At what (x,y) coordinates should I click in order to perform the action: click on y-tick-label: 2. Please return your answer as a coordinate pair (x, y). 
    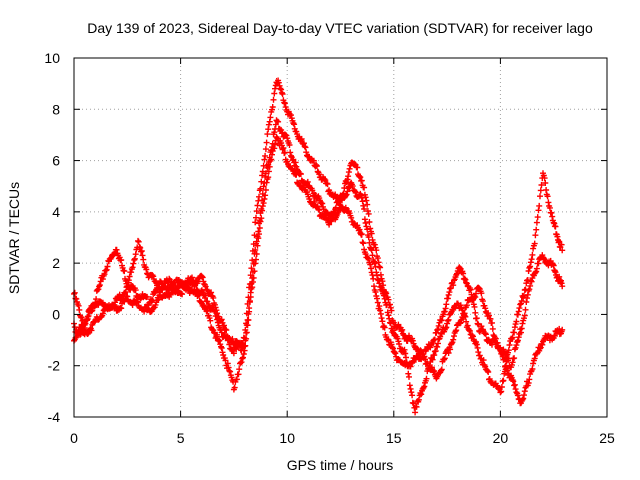
    Looking at the image, I should click on (56, 263).